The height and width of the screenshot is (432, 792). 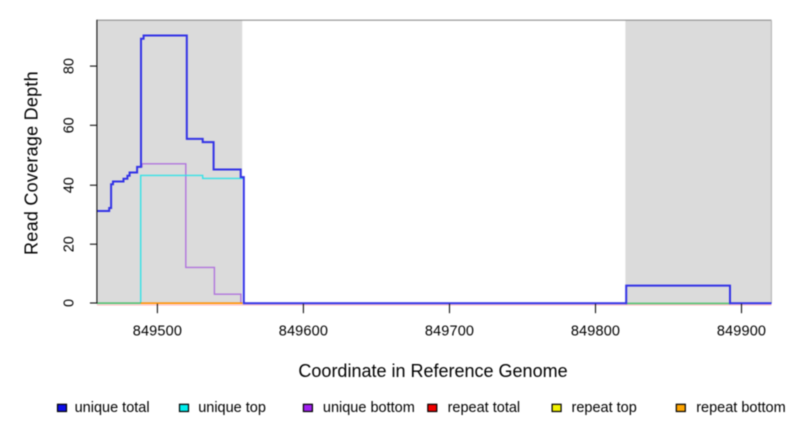 I want to click on svg-text: 80, so click(x=70, y=66).